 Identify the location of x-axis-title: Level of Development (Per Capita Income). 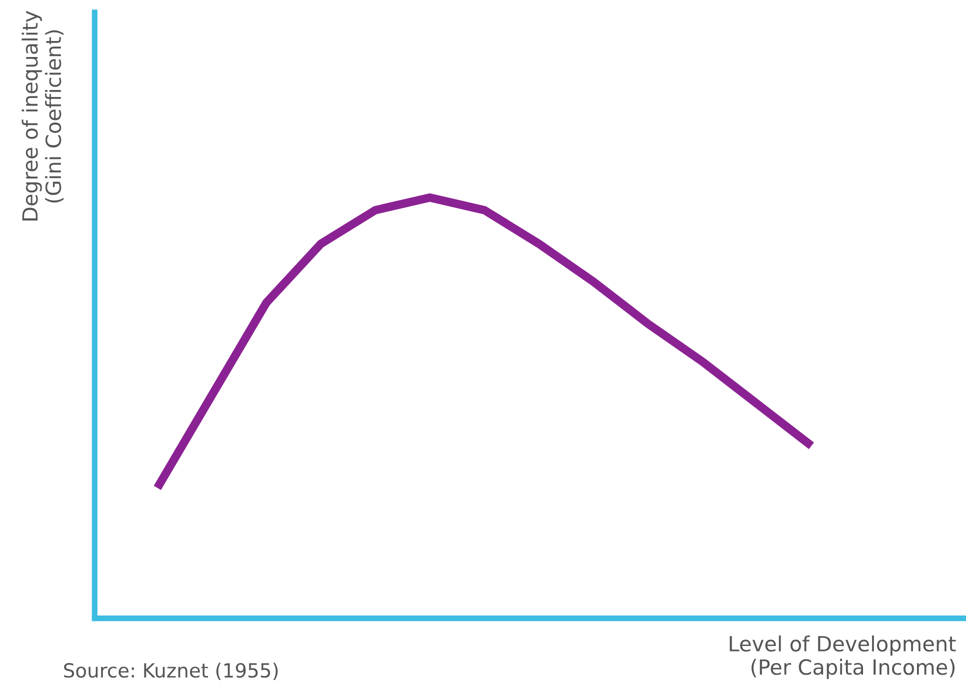
(843, 657).